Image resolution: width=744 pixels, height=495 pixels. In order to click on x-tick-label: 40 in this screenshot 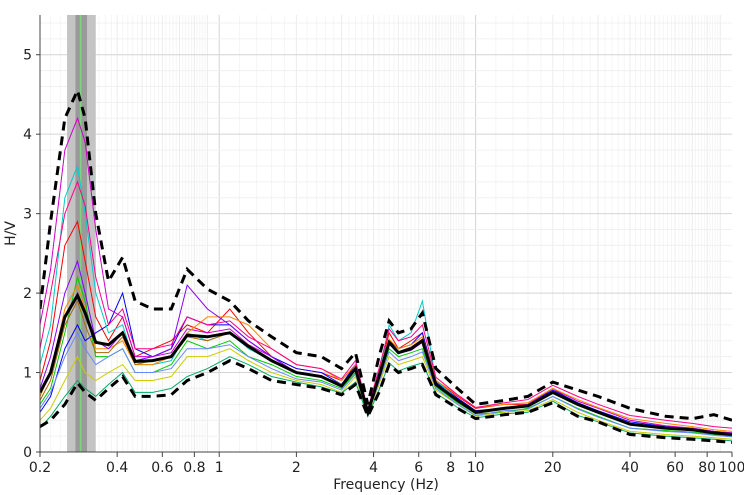, I will do `click(630, 468)`.